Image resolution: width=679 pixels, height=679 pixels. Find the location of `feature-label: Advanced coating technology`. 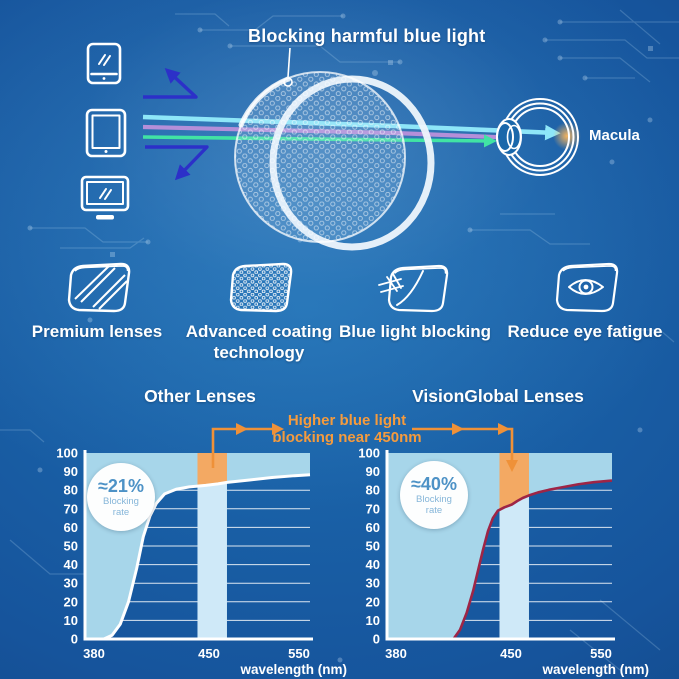

feature-label: Advanced coating technology is located at coordinates (259, 342).